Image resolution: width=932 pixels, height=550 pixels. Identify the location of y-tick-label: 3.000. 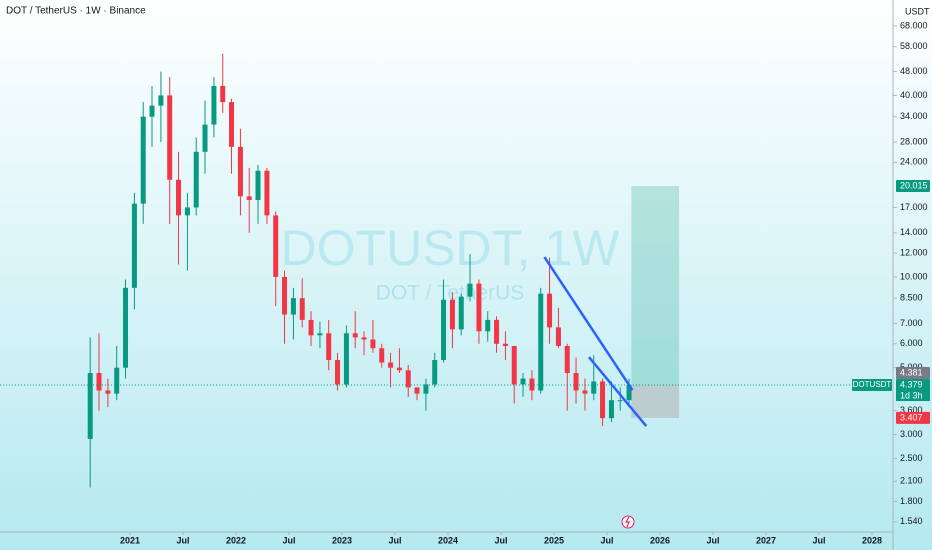
(911, 434).